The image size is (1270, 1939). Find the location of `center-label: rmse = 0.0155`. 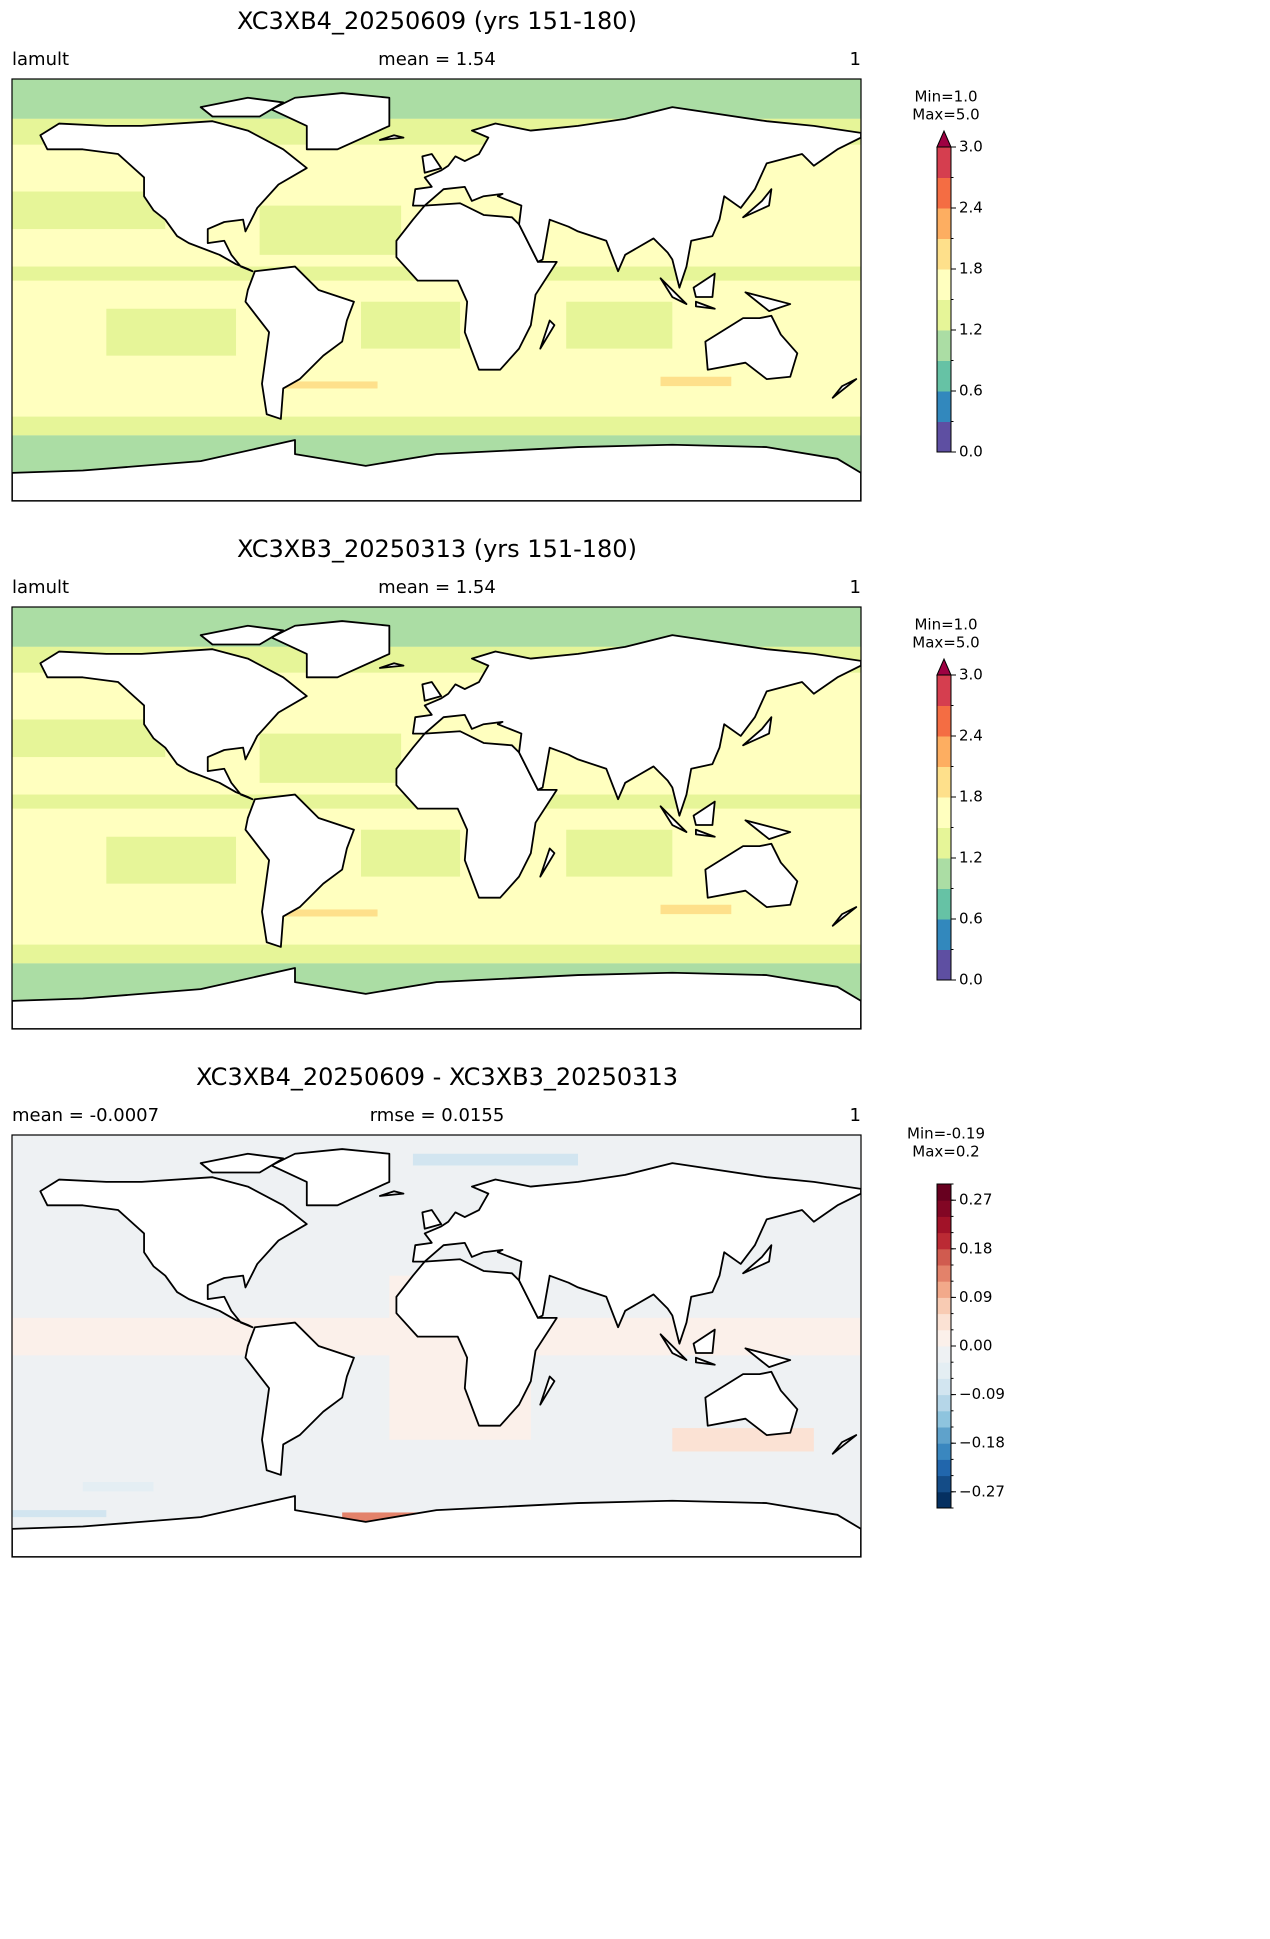

center-label: rmse = 0.0155 is located at coordinates (437, 1115).